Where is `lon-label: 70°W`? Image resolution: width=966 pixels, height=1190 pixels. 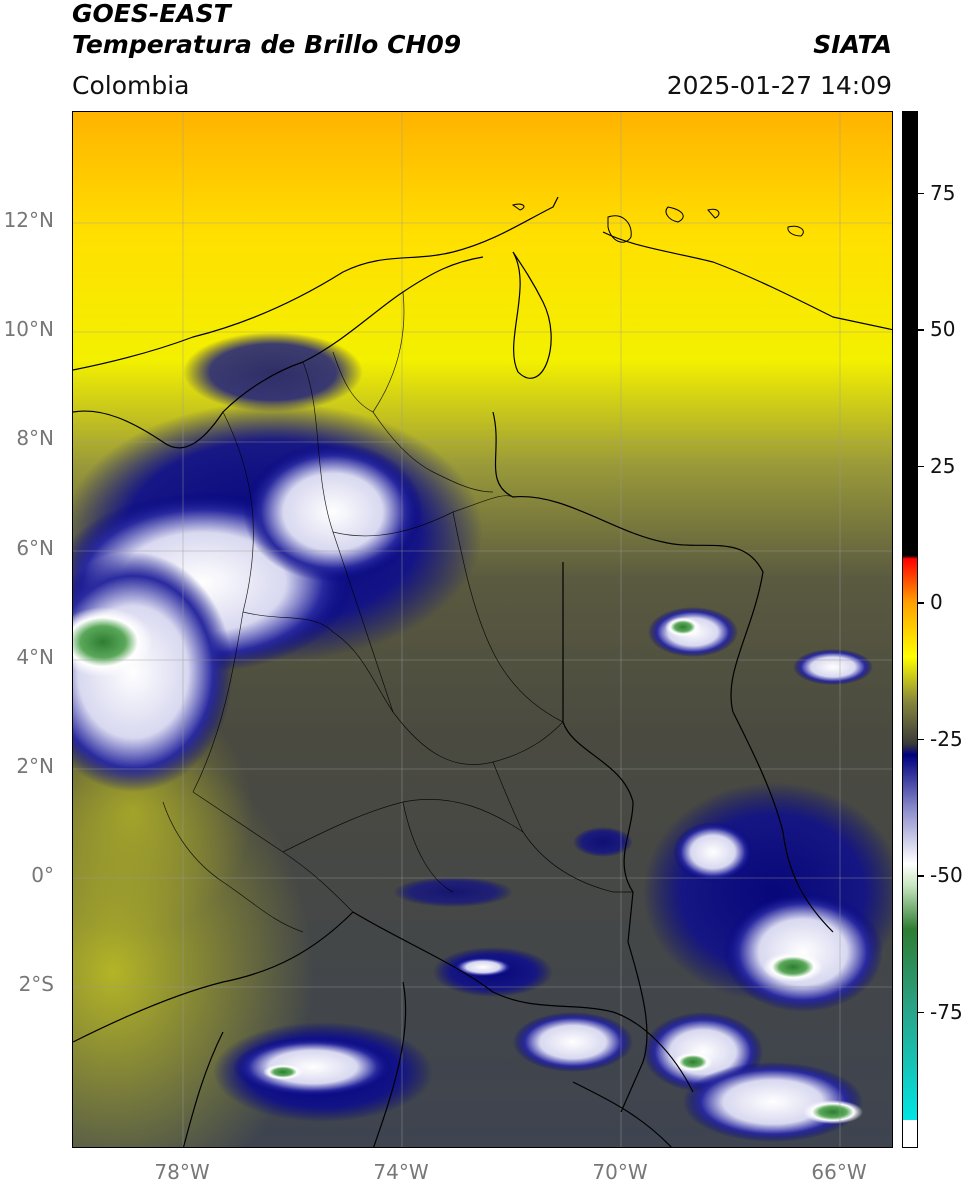
lon-label: 70°W is located at coordinates (620, 1172).